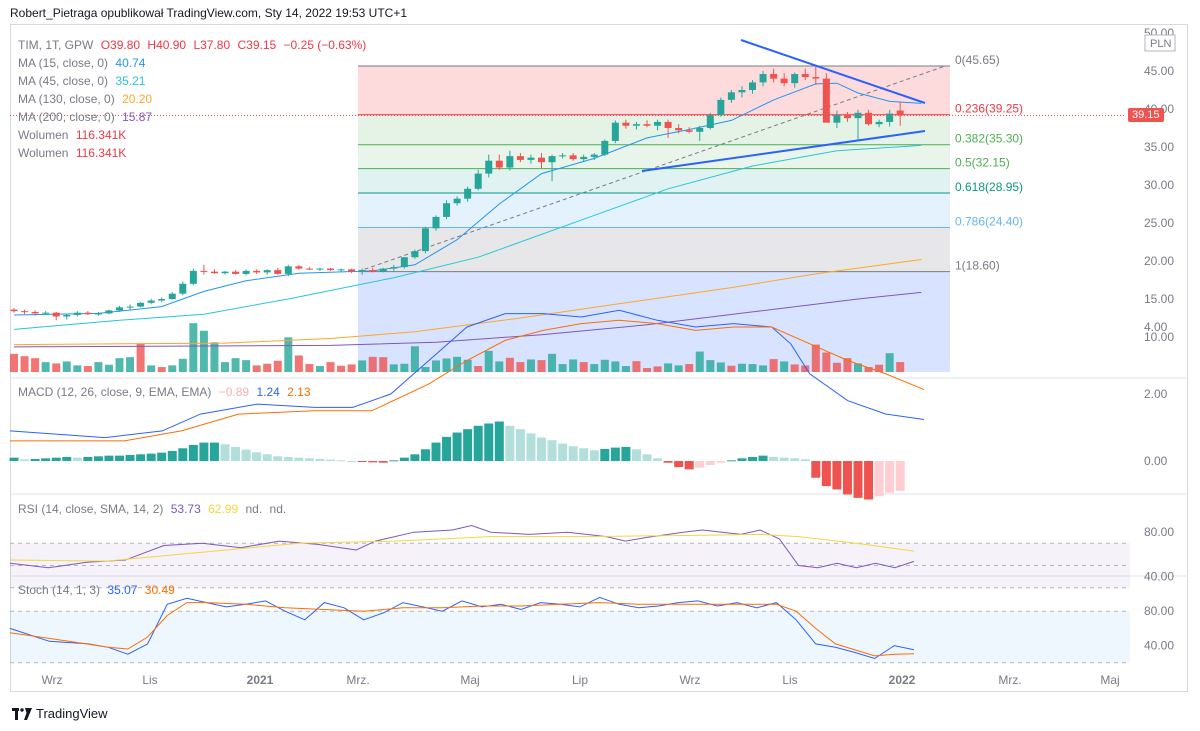 The width and height of the screenshot is (1200, 731). What do you see at coordinates (66, 99) in the screenshot?
I see `ma130-label: MA (130, close, 0)` at bounding box center [66, 99].